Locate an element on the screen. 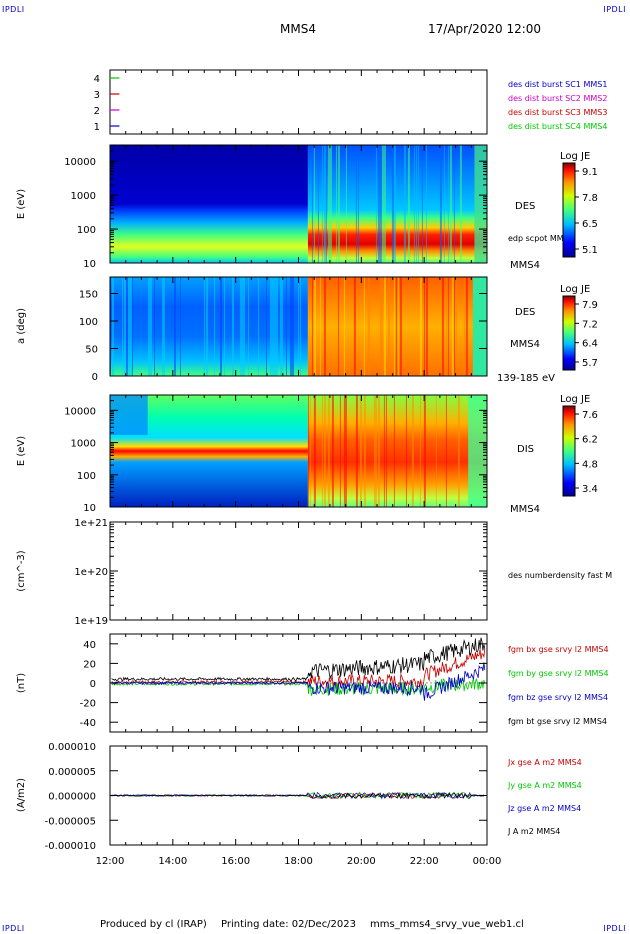 The width and height of the screenshot is (630, 934). burst-ytick-label: 4 is located at coordinates (97, 79).